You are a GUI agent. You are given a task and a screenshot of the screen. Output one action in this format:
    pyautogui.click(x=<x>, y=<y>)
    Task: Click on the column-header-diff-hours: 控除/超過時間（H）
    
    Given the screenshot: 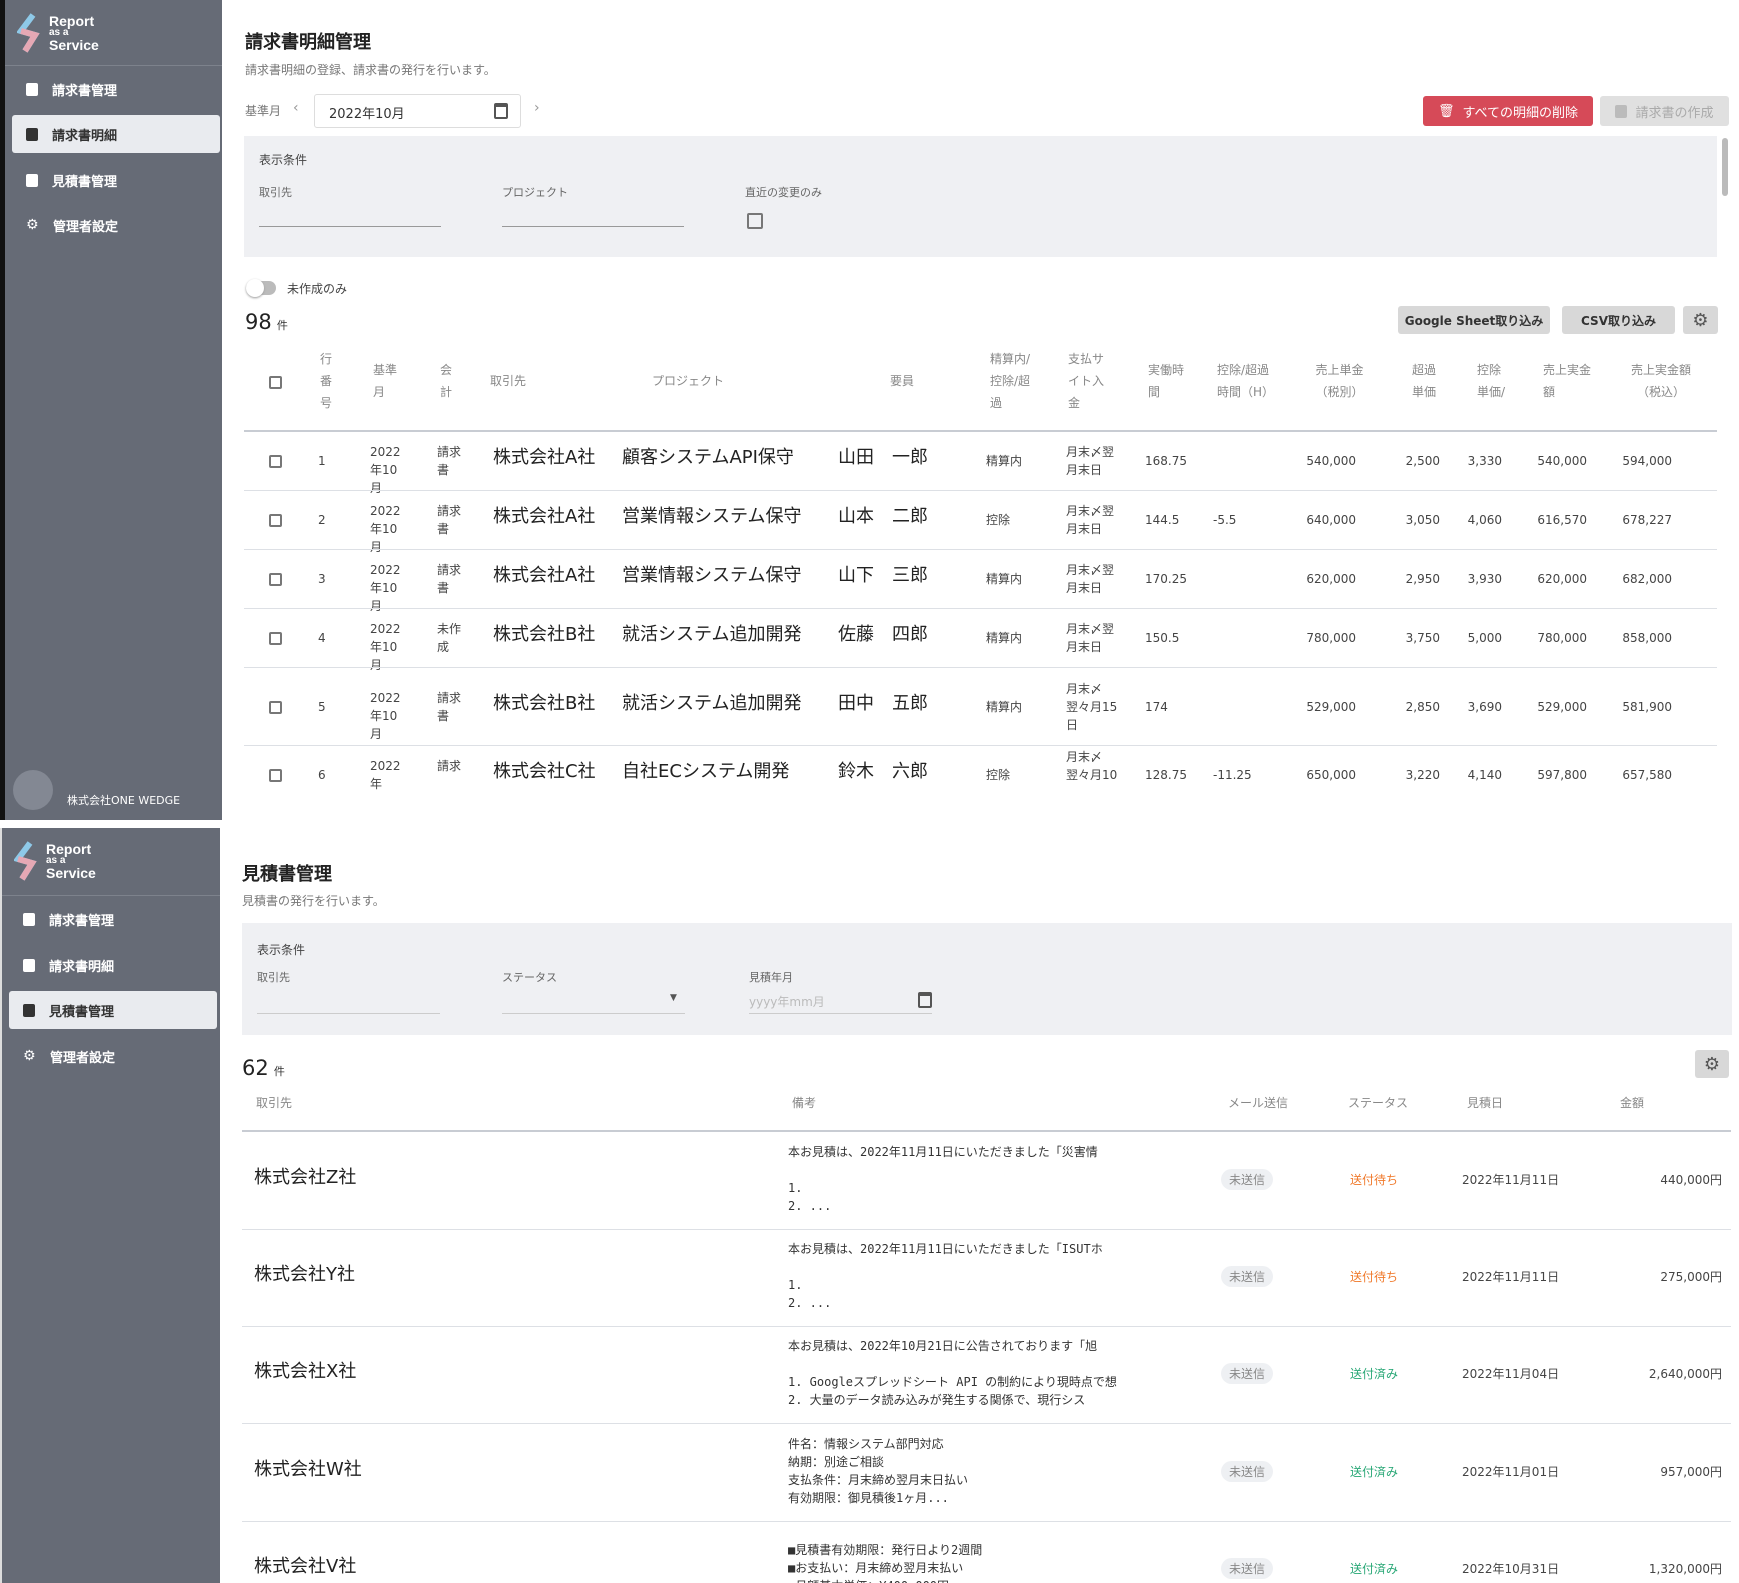 What is the action you would take?
    pyautogui.click(x=1246, y=381)
    